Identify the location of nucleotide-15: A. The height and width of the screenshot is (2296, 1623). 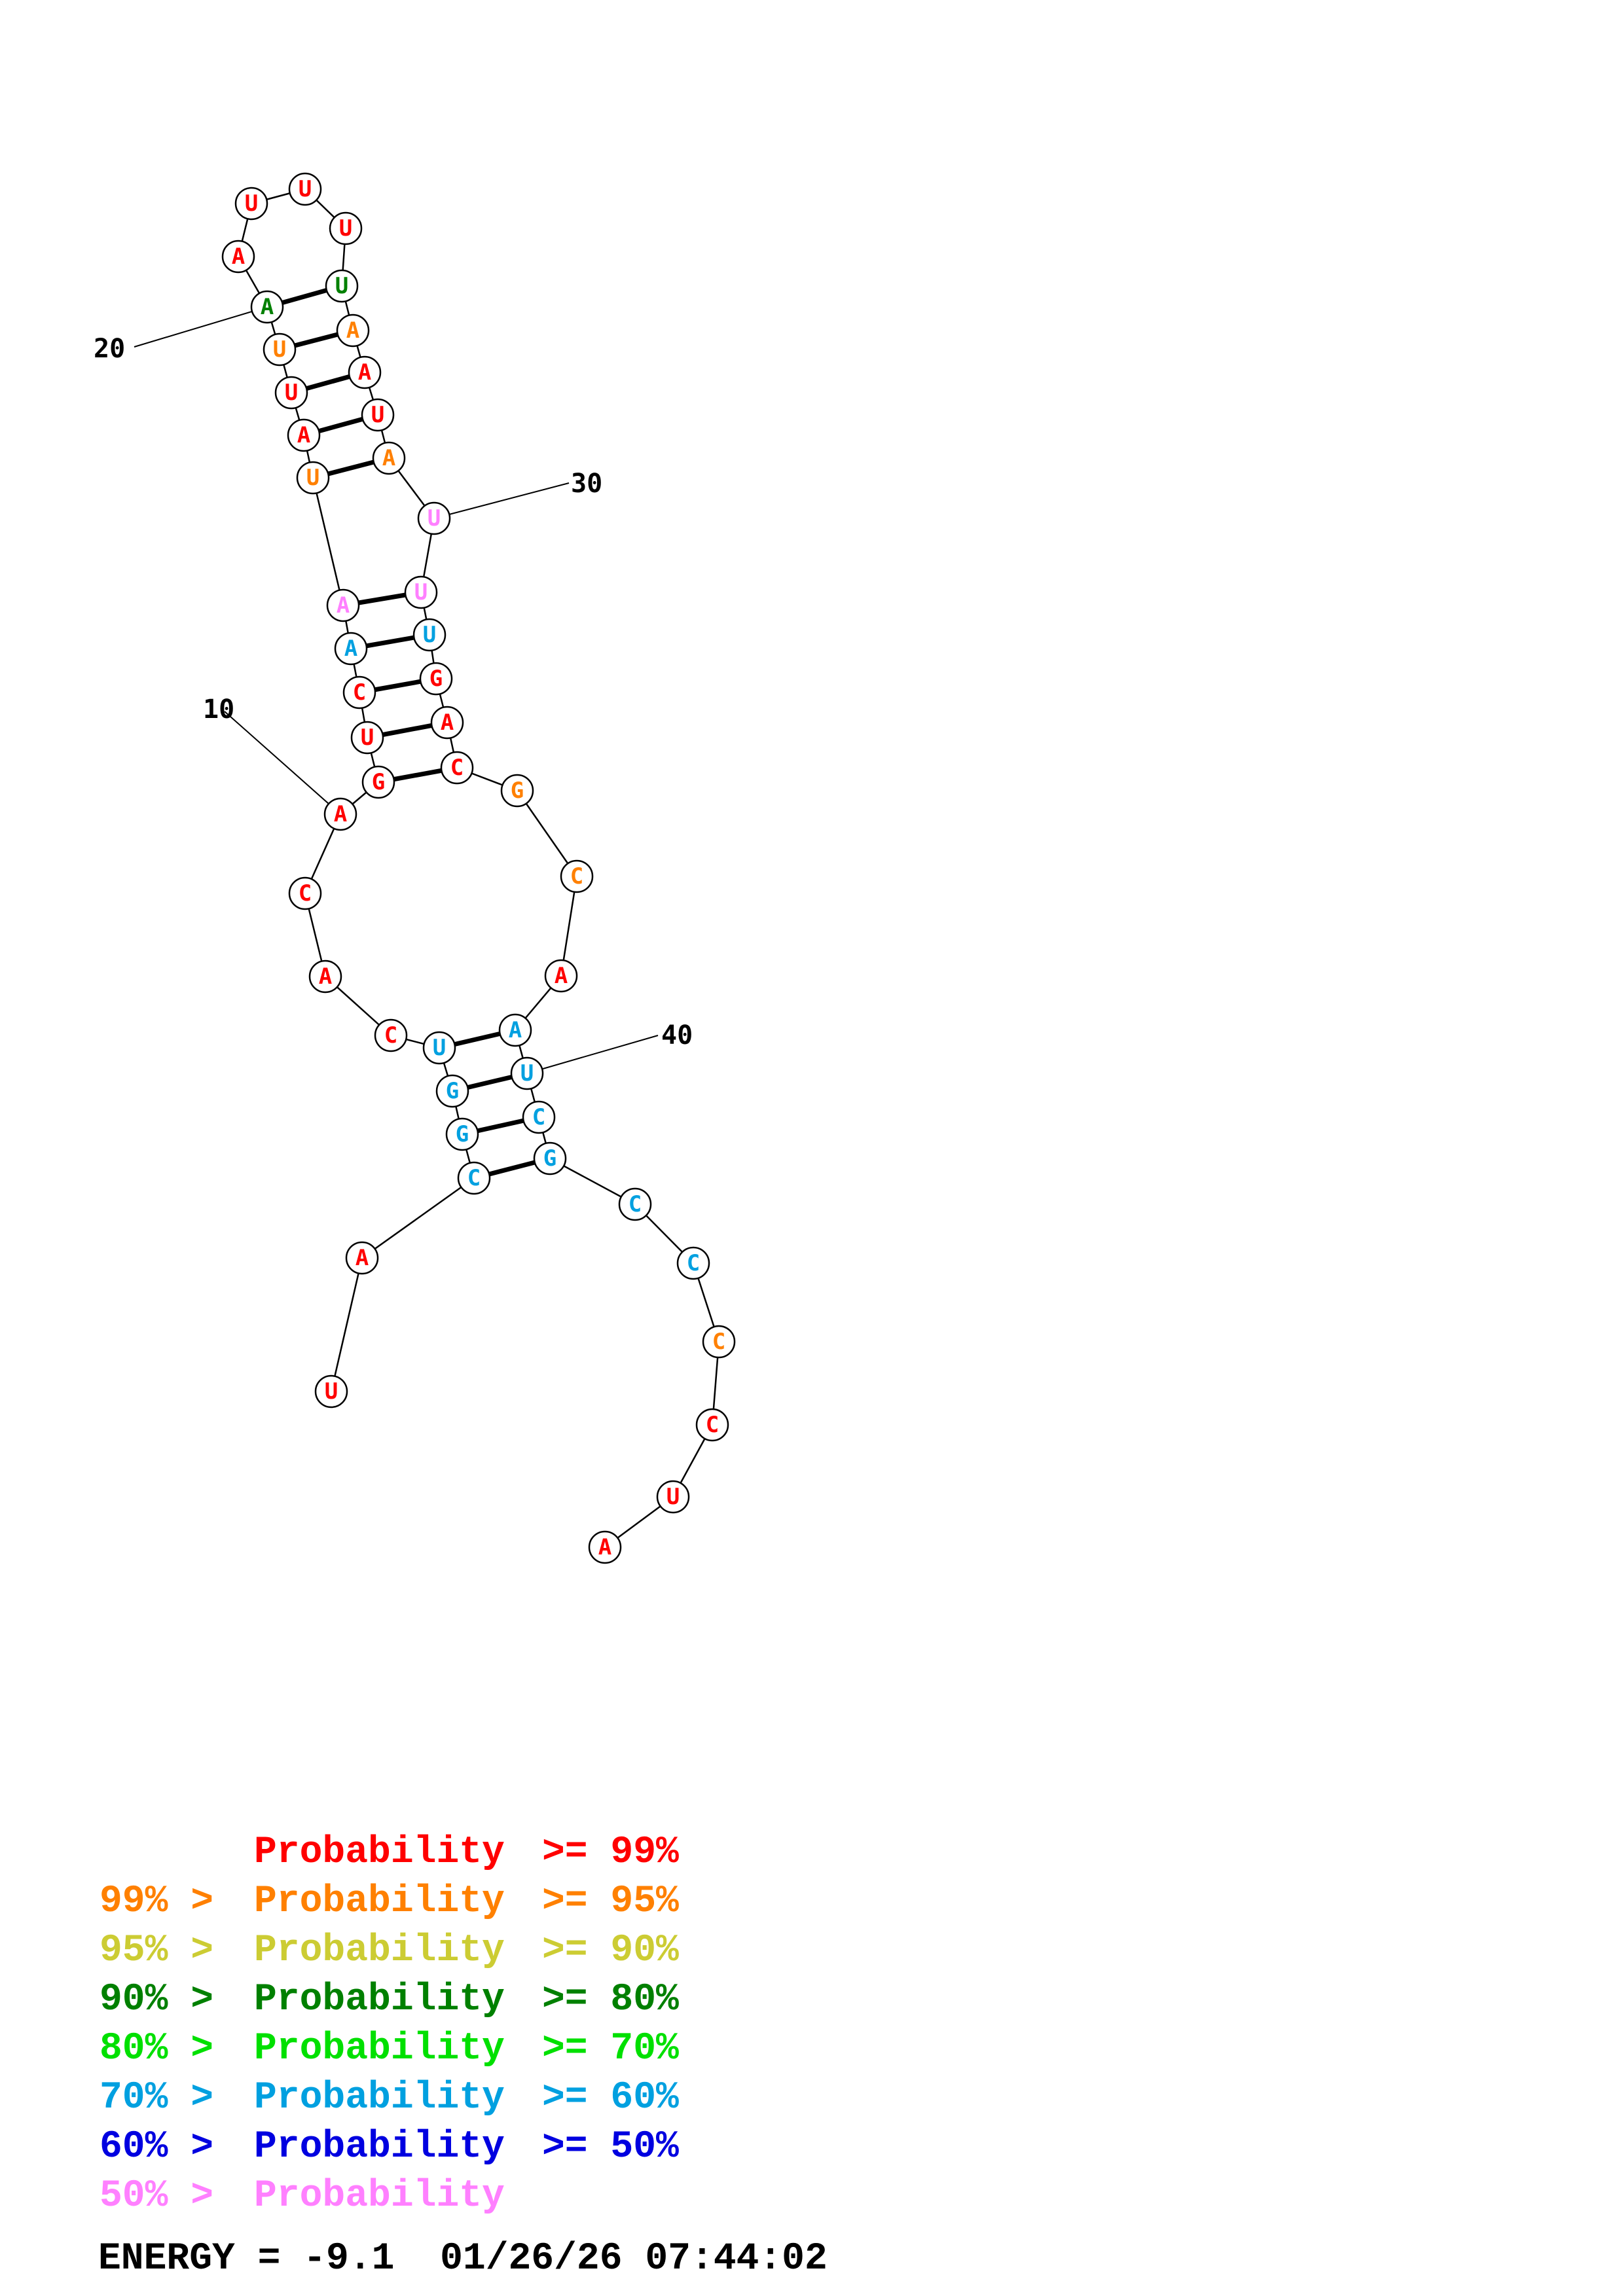
(343, 605).